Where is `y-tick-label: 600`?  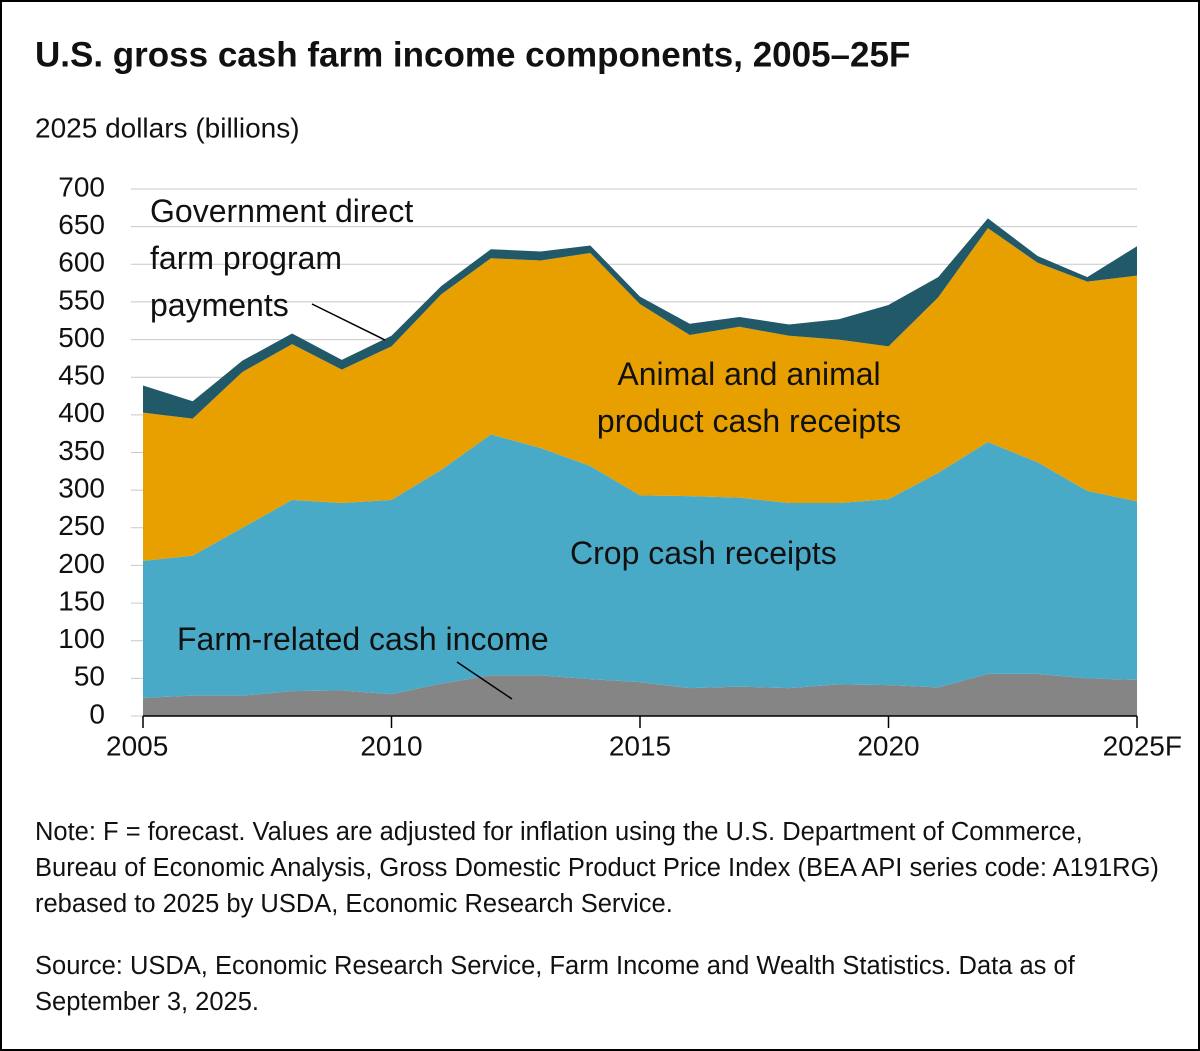
y-tick-label: 600 is located at coordinates (81, 262).